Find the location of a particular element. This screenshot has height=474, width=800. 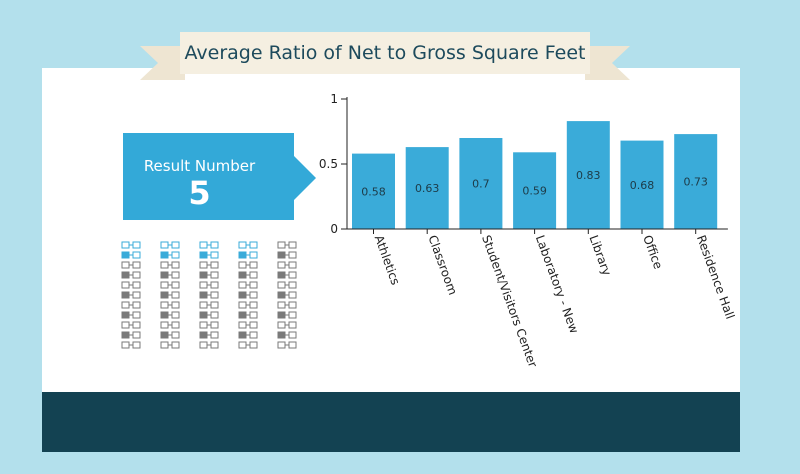

result-label: Result Number is located at coordinates (199, 166).